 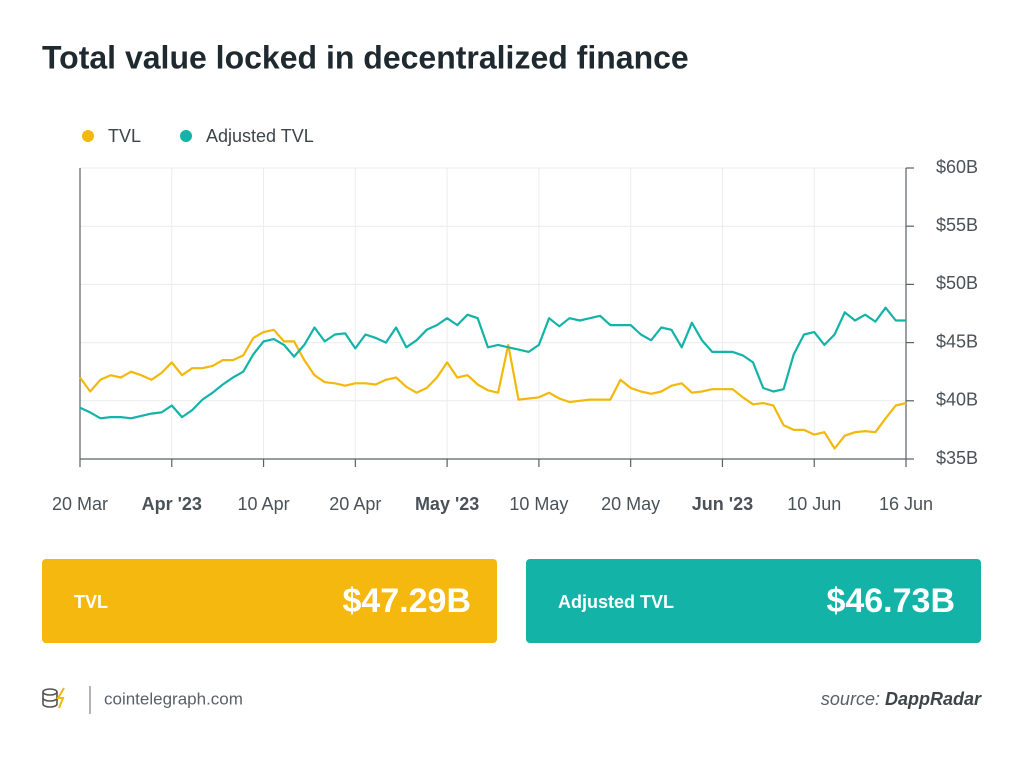 What do you see at coordinates (124, 136) in the screenshot?
I see `legend-label: TVL` at bounding box center [124, 136].